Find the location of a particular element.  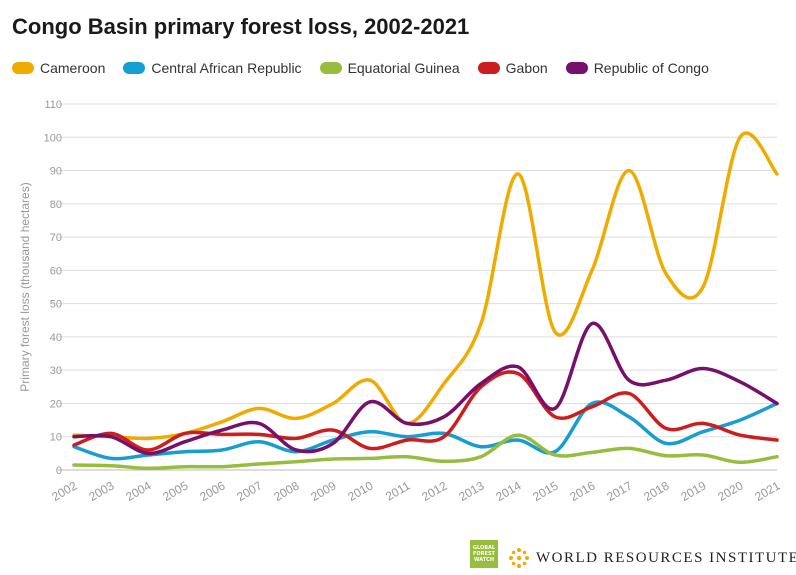

legend-item: Republic of Congo is located at coordinates (637, 68).